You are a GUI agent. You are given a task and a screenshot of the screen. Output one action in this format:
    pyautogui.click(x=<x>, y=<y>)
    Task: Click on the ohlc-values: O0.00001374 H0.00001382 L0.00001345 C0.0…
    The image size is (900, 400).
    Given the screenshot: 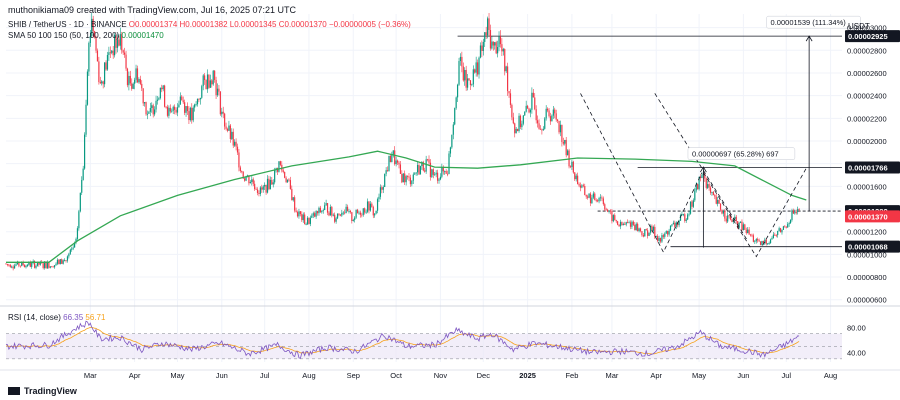 What is the action you would take?
    pyautogui.click(x=269, y=24)
    